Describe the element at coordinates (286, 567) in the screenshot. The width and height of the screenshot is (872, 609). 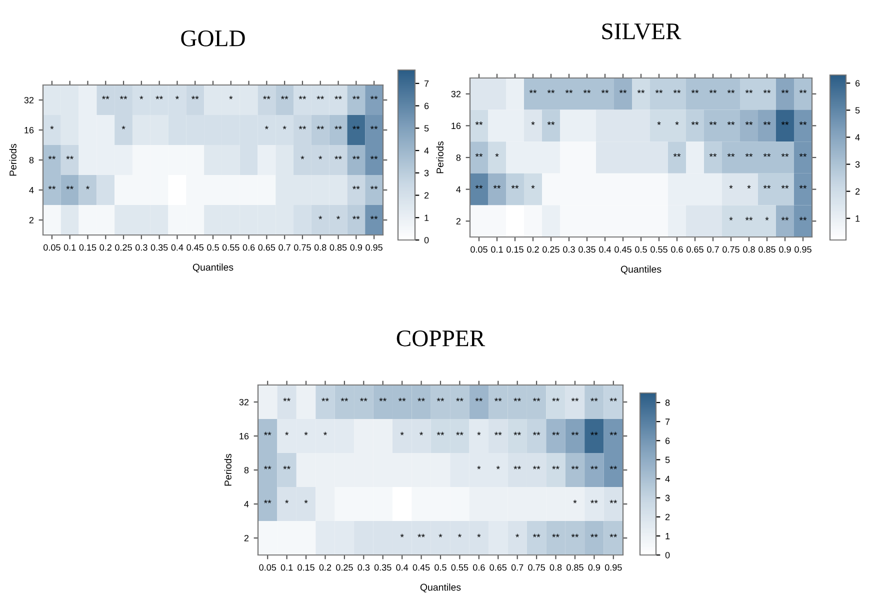
I see `x-tick-label: 0.1` at that location.